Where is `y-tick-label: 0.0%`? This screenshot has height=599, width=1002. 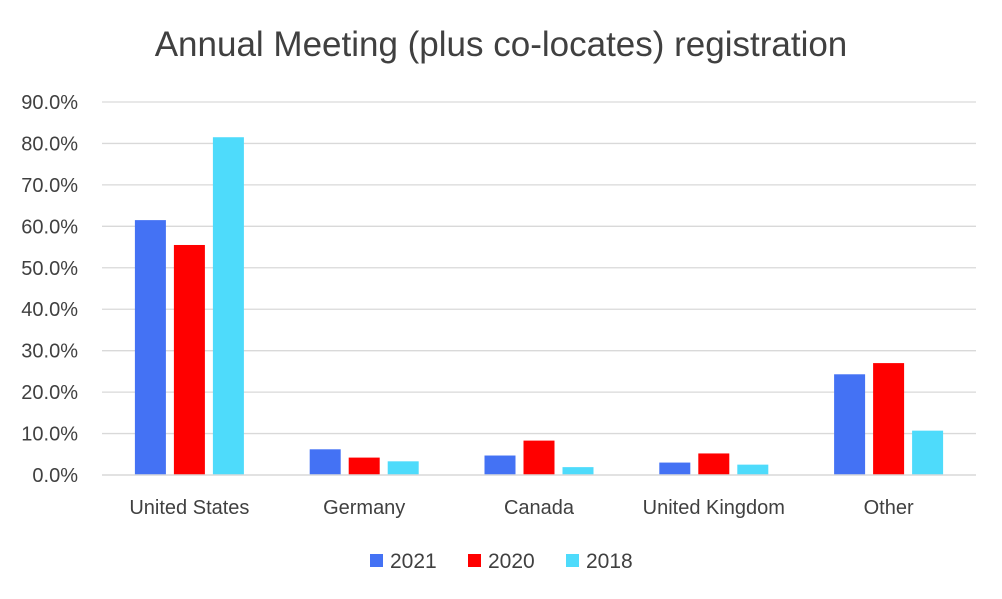
y-tick-label: 0.0% is located at coordinates (55, 476).